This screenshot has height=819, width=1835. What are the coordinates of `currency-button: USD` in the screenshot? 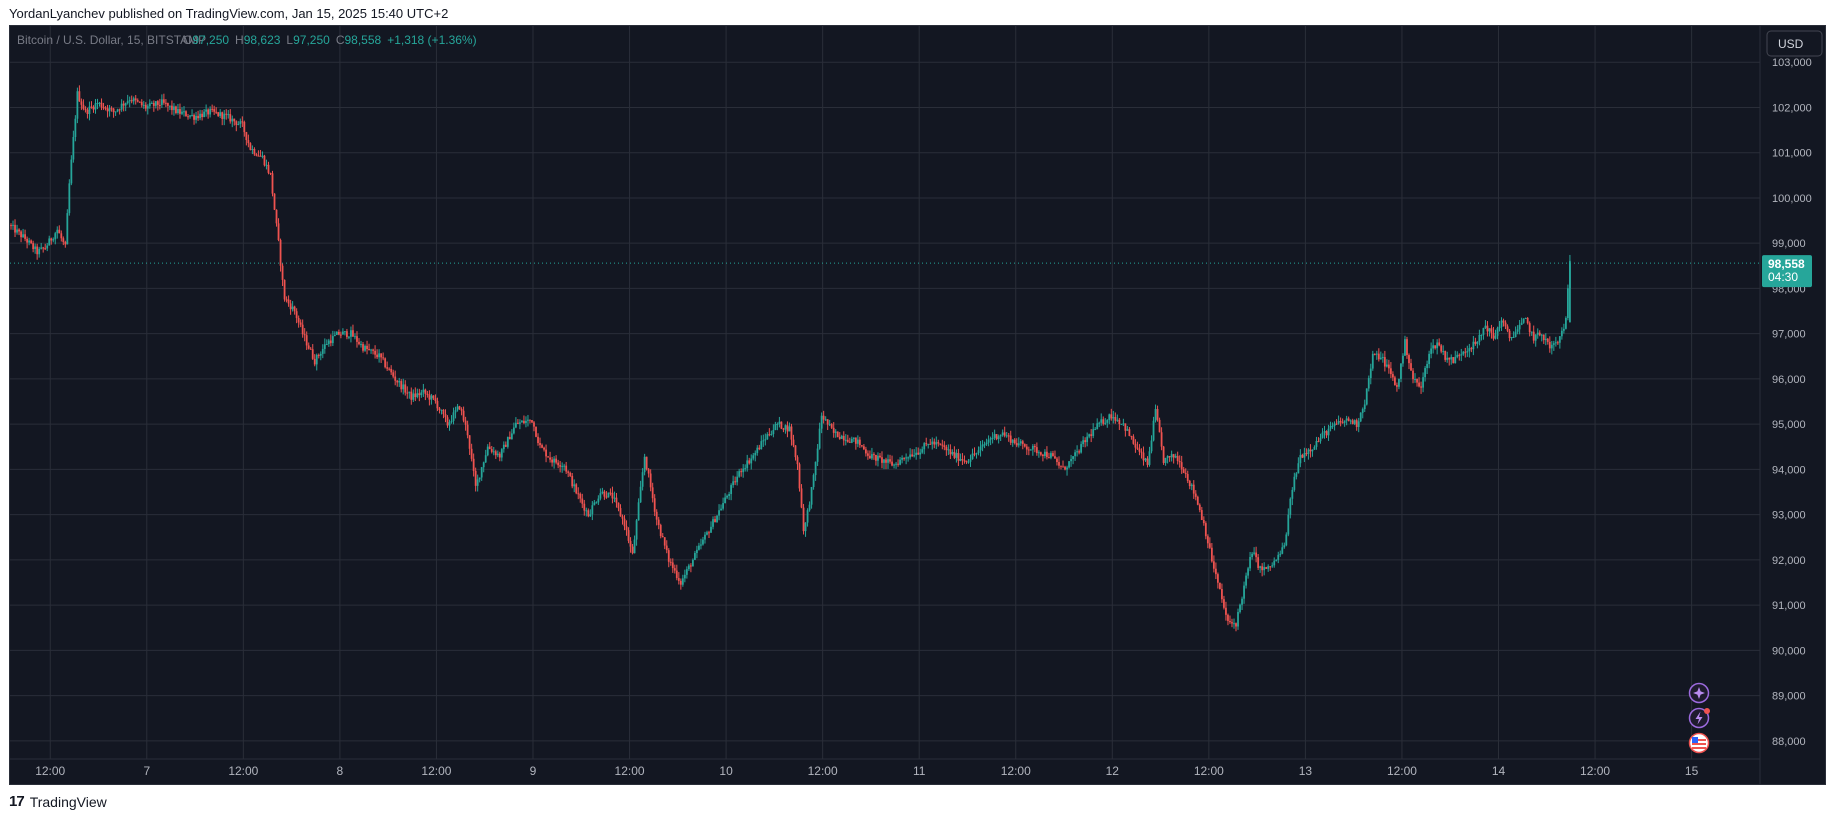 It's located at (1794, 43).